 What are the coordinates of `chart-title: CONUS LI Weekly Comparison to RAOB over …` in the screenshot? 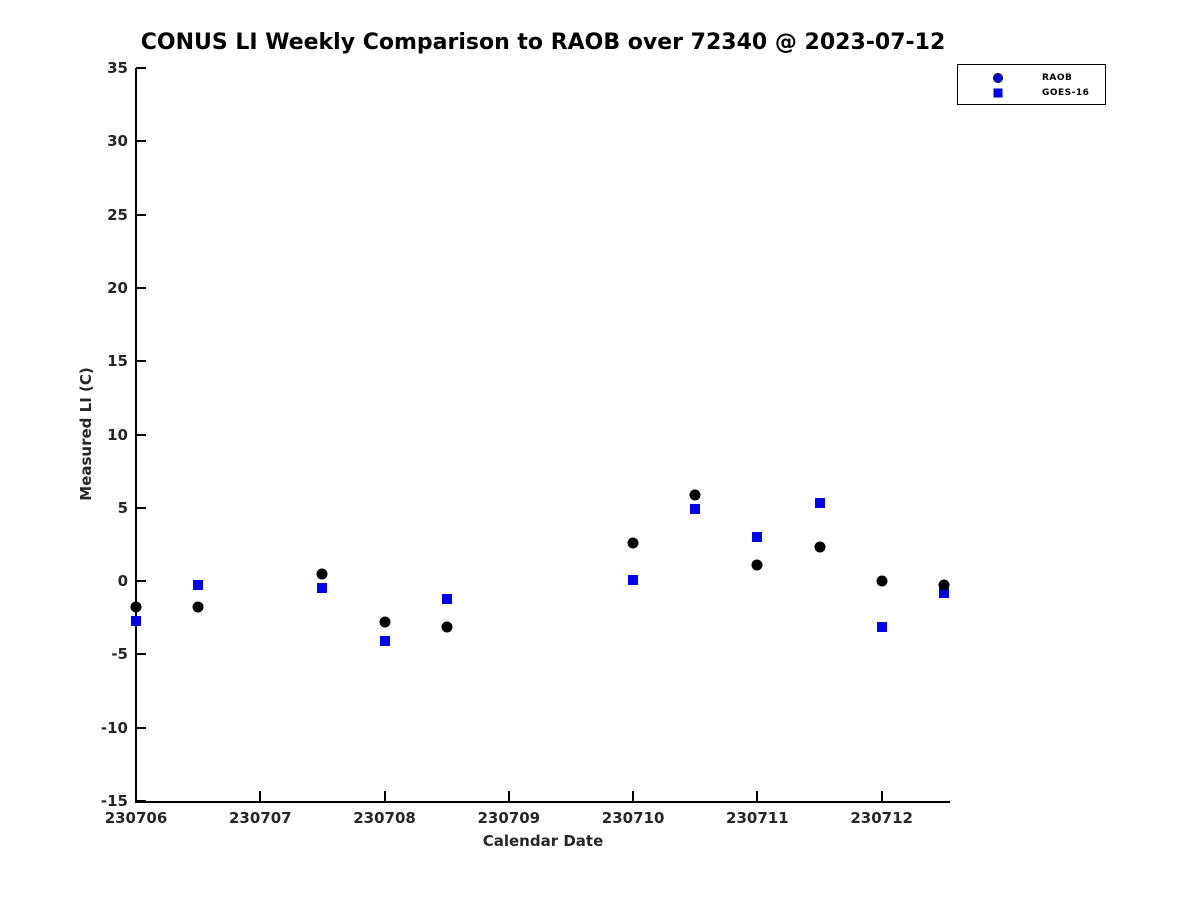 It's located at (543, 42).